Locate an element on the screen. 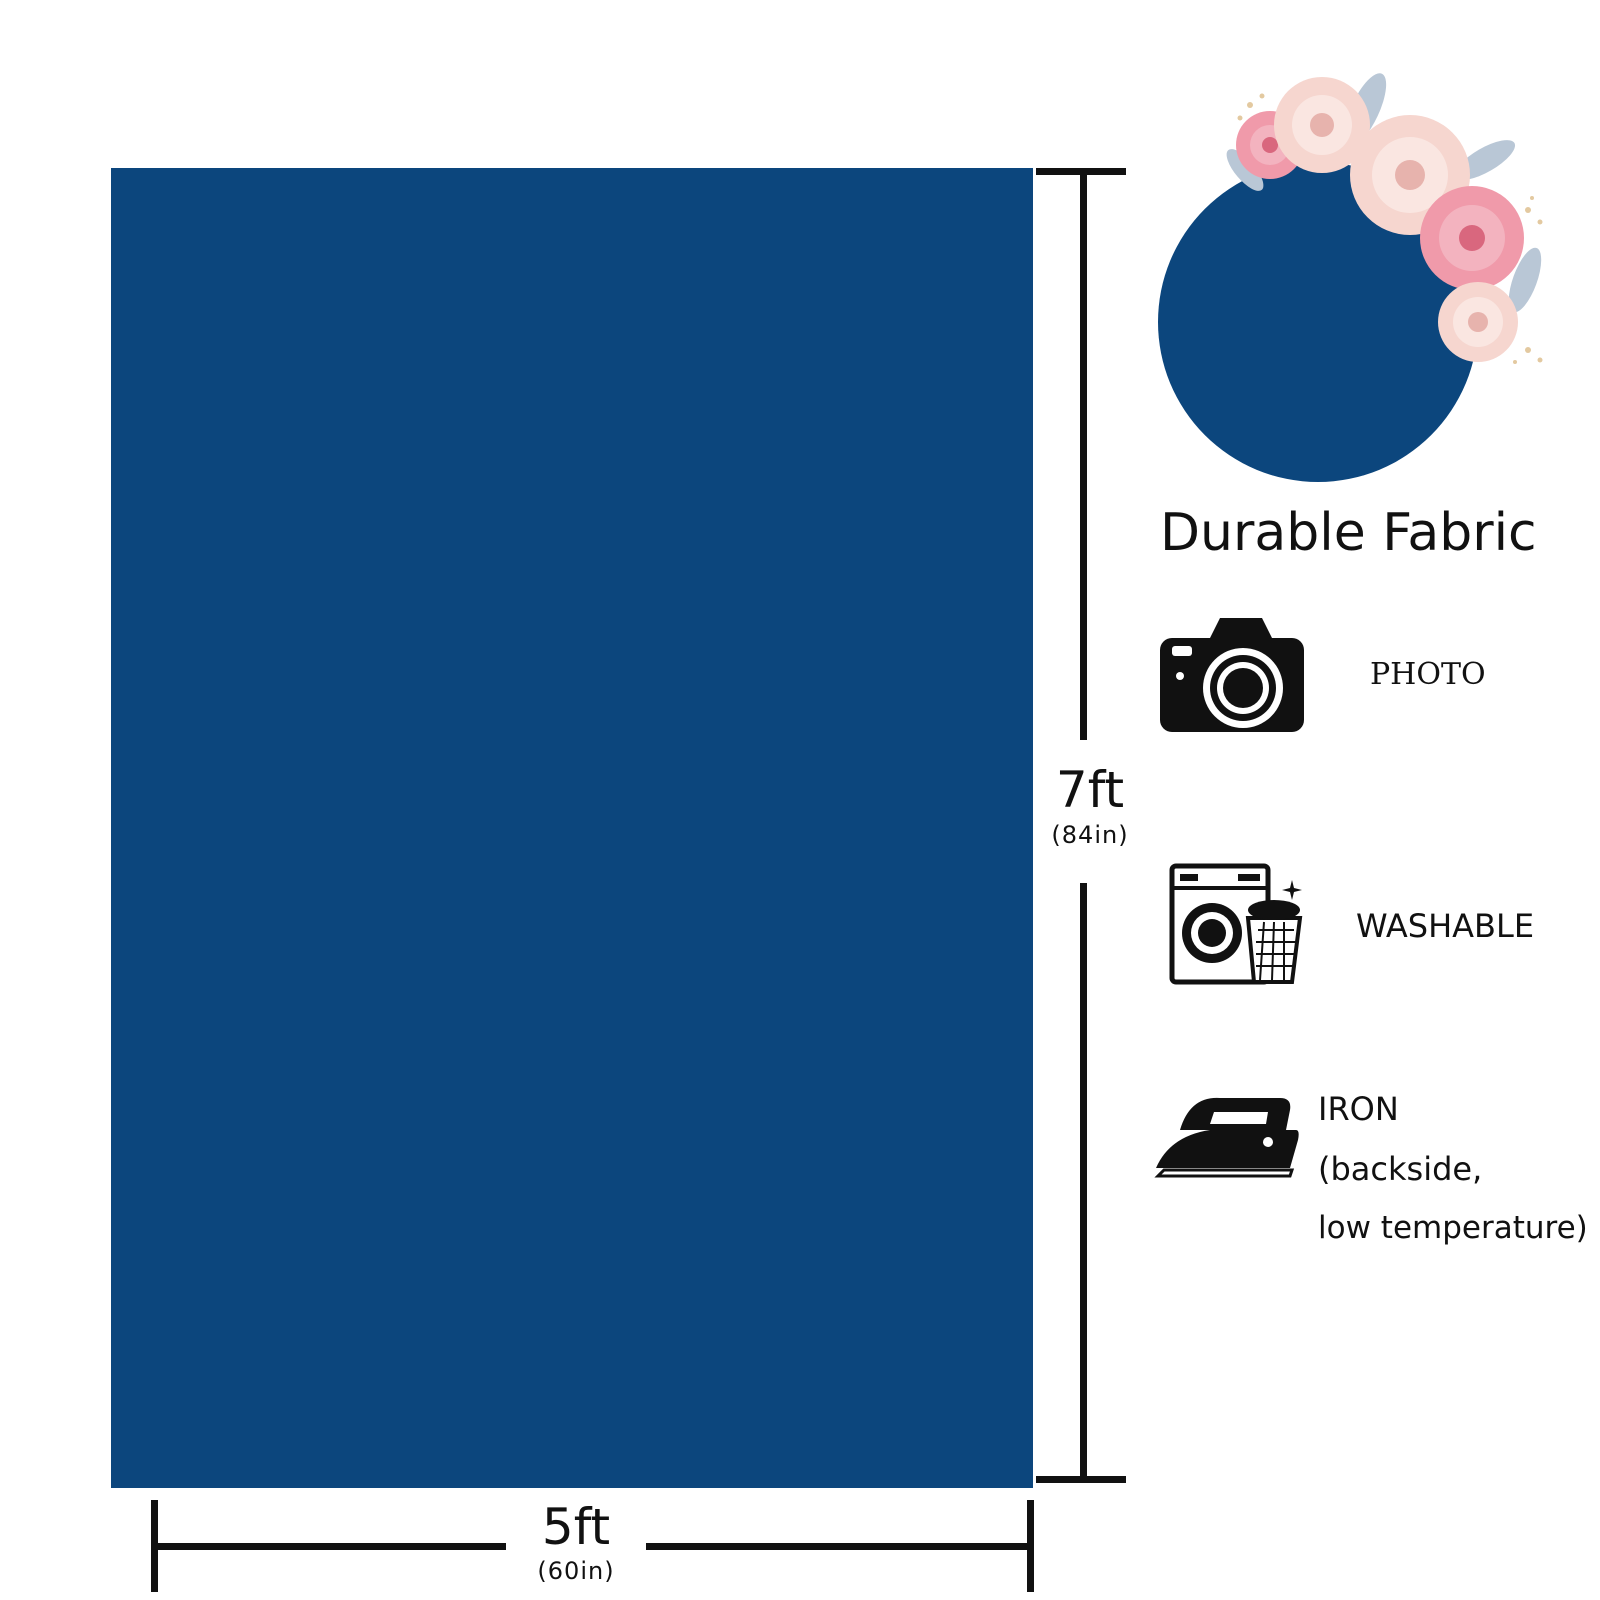 The image size is (1600, 1600). feature-label-washable: WASHABLE is located at coordinates (1445, 926).